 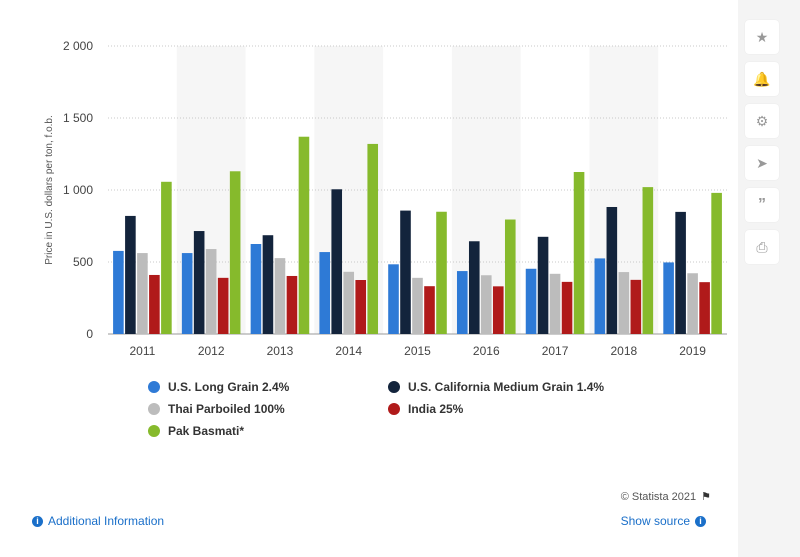 What do you see at coordinates (623, 351) in the screenshot?
I see `x-tick-label: 2018` at bounding box center [623, 351].